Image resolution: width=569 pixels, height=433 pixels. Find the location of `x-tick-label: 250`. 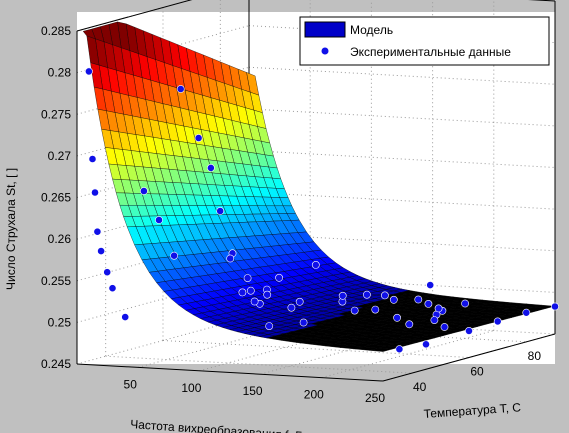

x-tick-label: 250 is located at coordinates (375, 398).